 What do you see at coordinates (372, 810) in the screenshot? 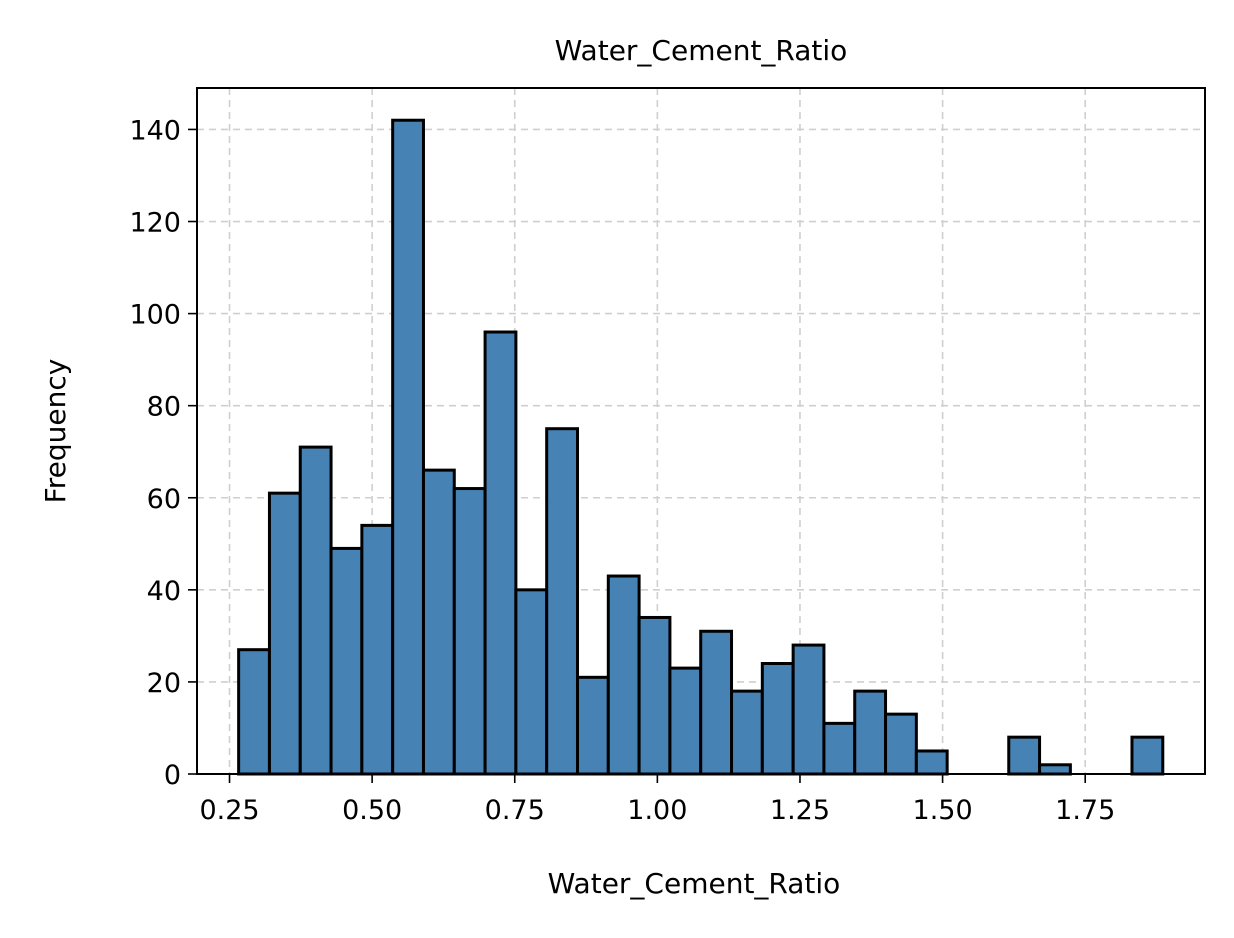
I see `x-tick-label: 0.50` at bounding box center [372, 810].